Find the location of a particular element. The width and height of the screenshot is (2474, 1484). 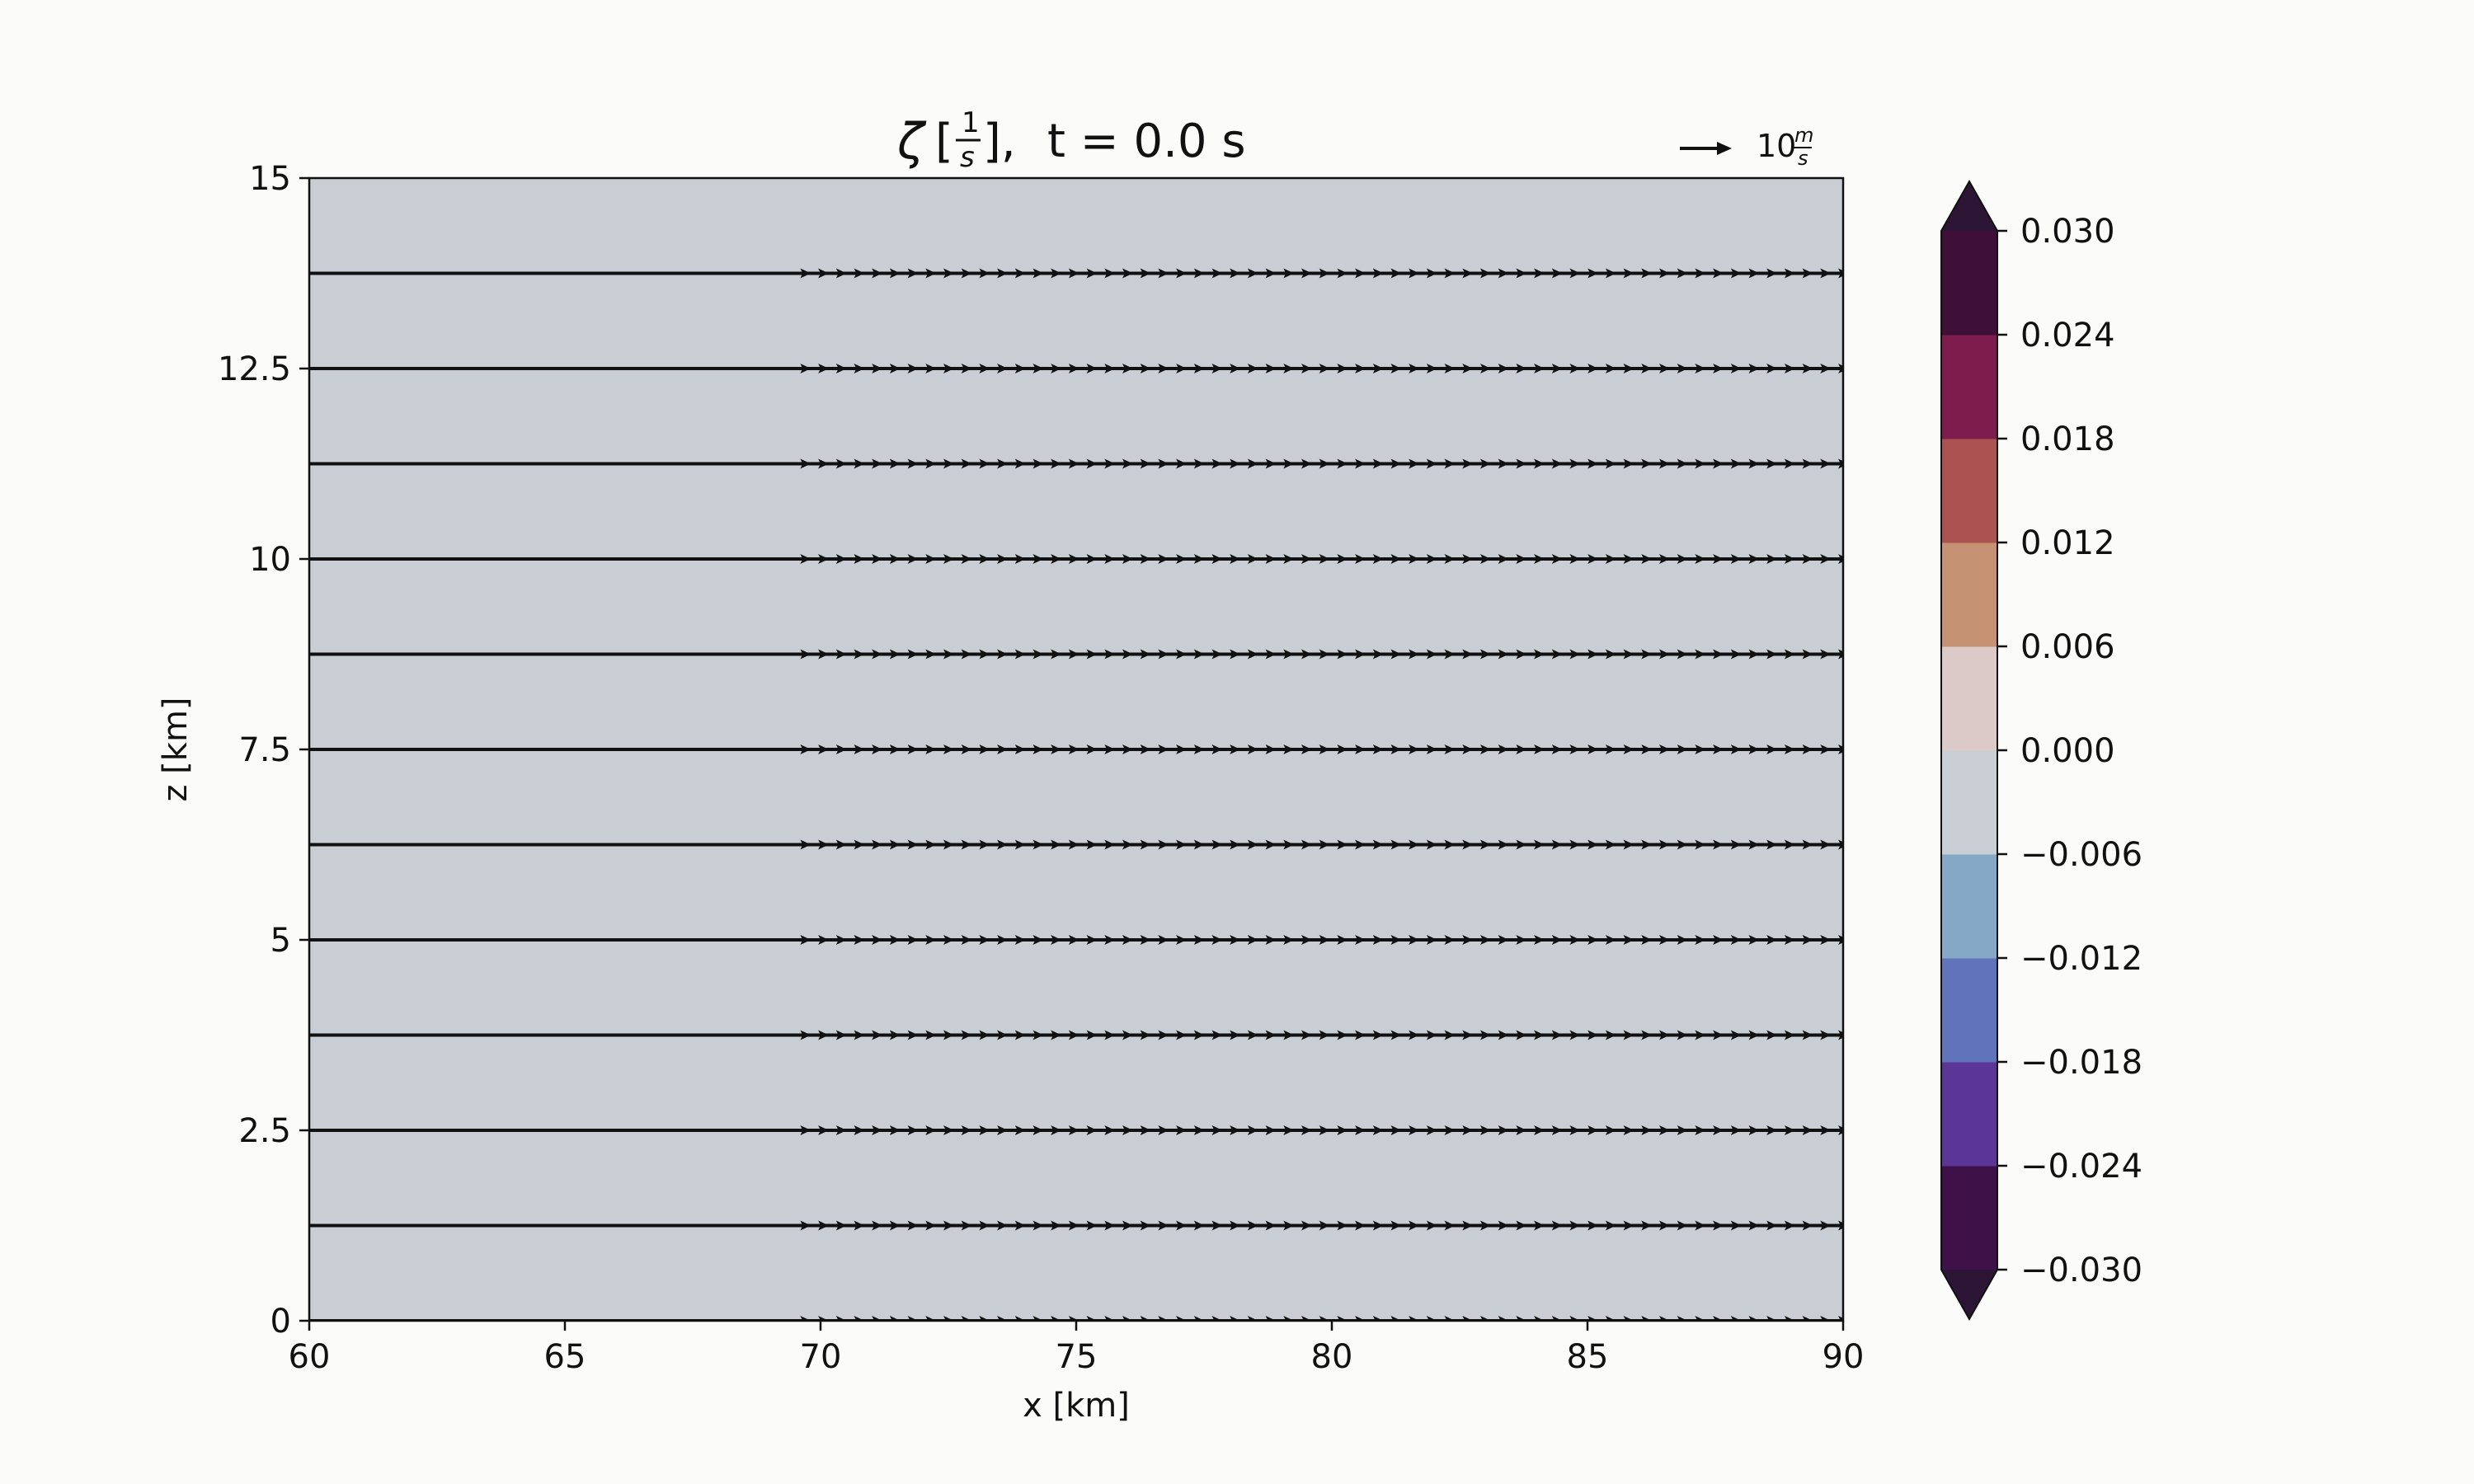

x-tick-label: 70 is located at coordinates (821, 1357).